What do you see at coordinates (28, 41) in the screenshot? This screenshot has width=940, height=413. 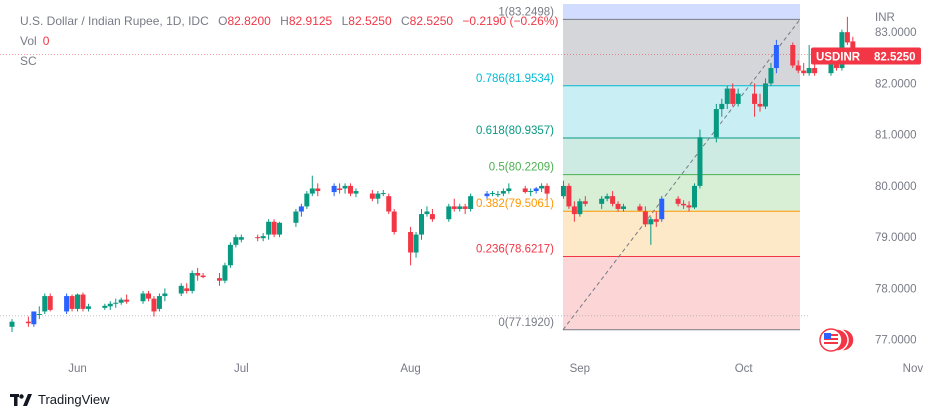 I see `volume-label: Vol` at bounding box center [28, 41].